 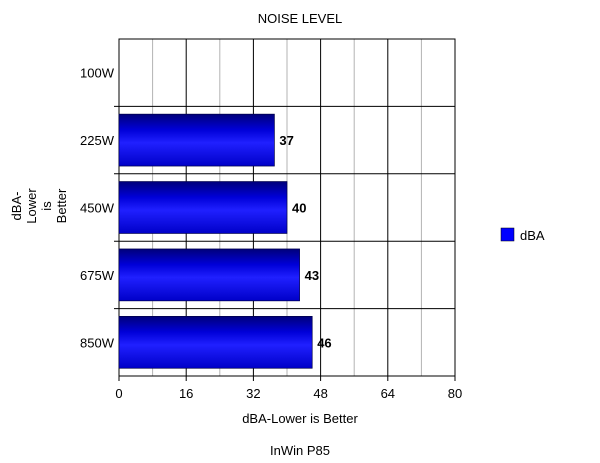 I want to click on category-label: 675W, so click(x=97, y=275).